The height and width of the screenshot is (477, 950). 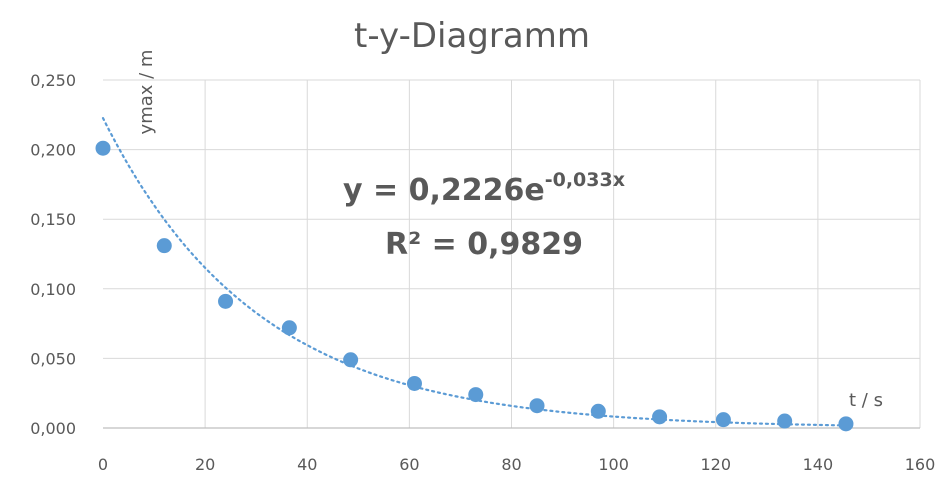 I want to click on y-tick-label: 0,000, so click(x=53, y=428).